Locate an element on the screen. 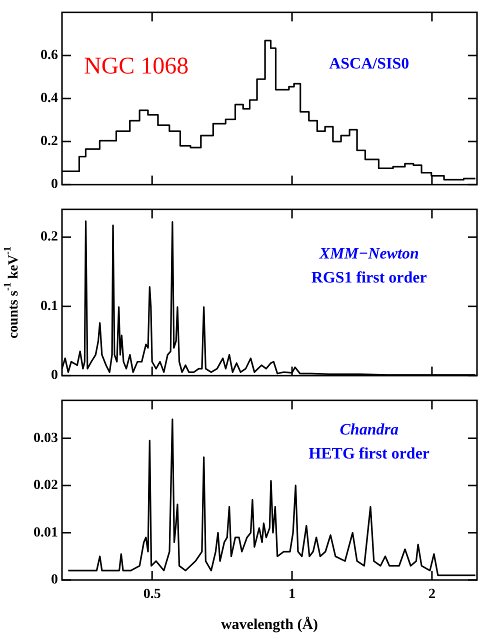  y-tick-label: 0.02 is located at coordinates (46, 486).